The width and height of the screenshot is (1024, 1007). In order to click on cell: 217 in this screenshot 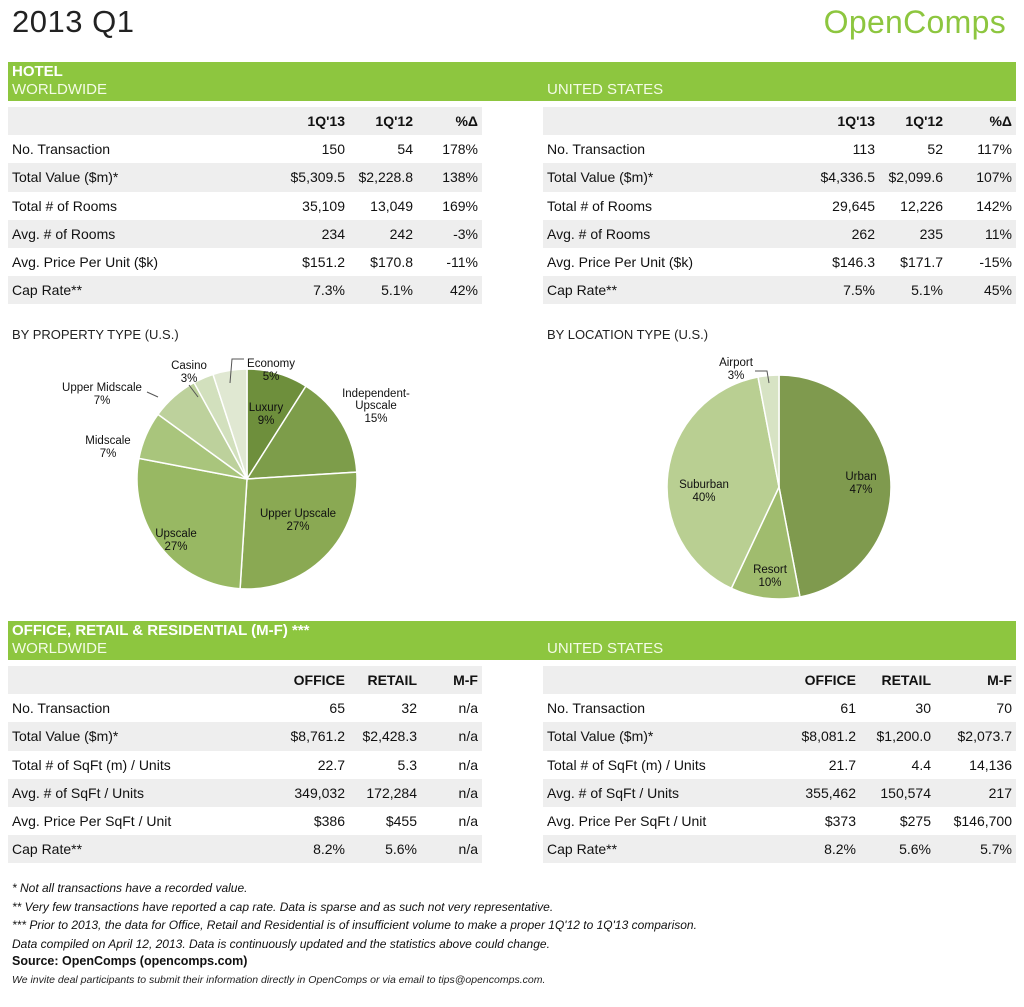, I will do `click(975, 792)`.